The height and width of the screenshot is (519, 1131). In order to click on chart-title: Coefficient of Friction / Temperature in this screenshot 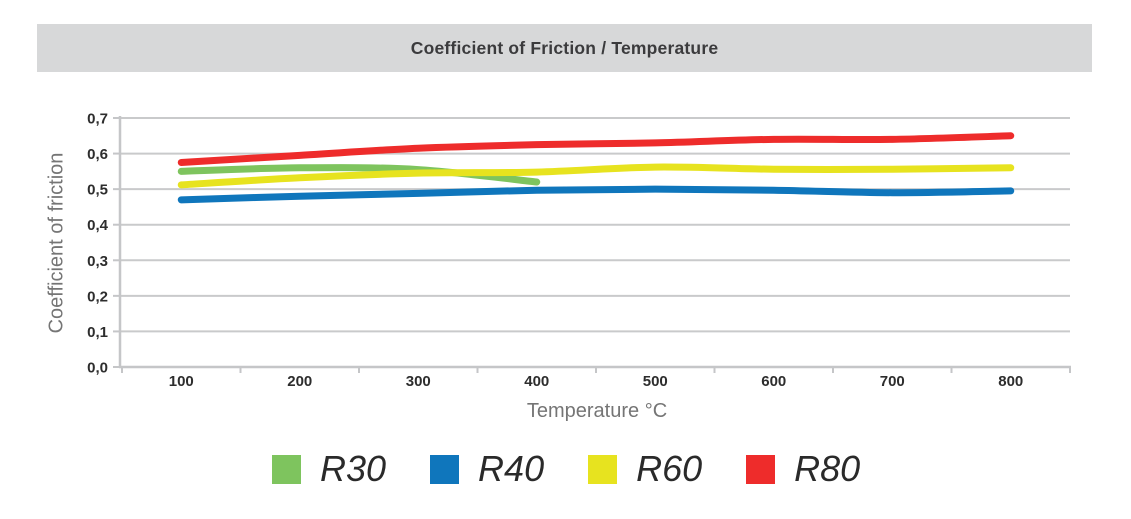, I will do `click(564, 47)`.